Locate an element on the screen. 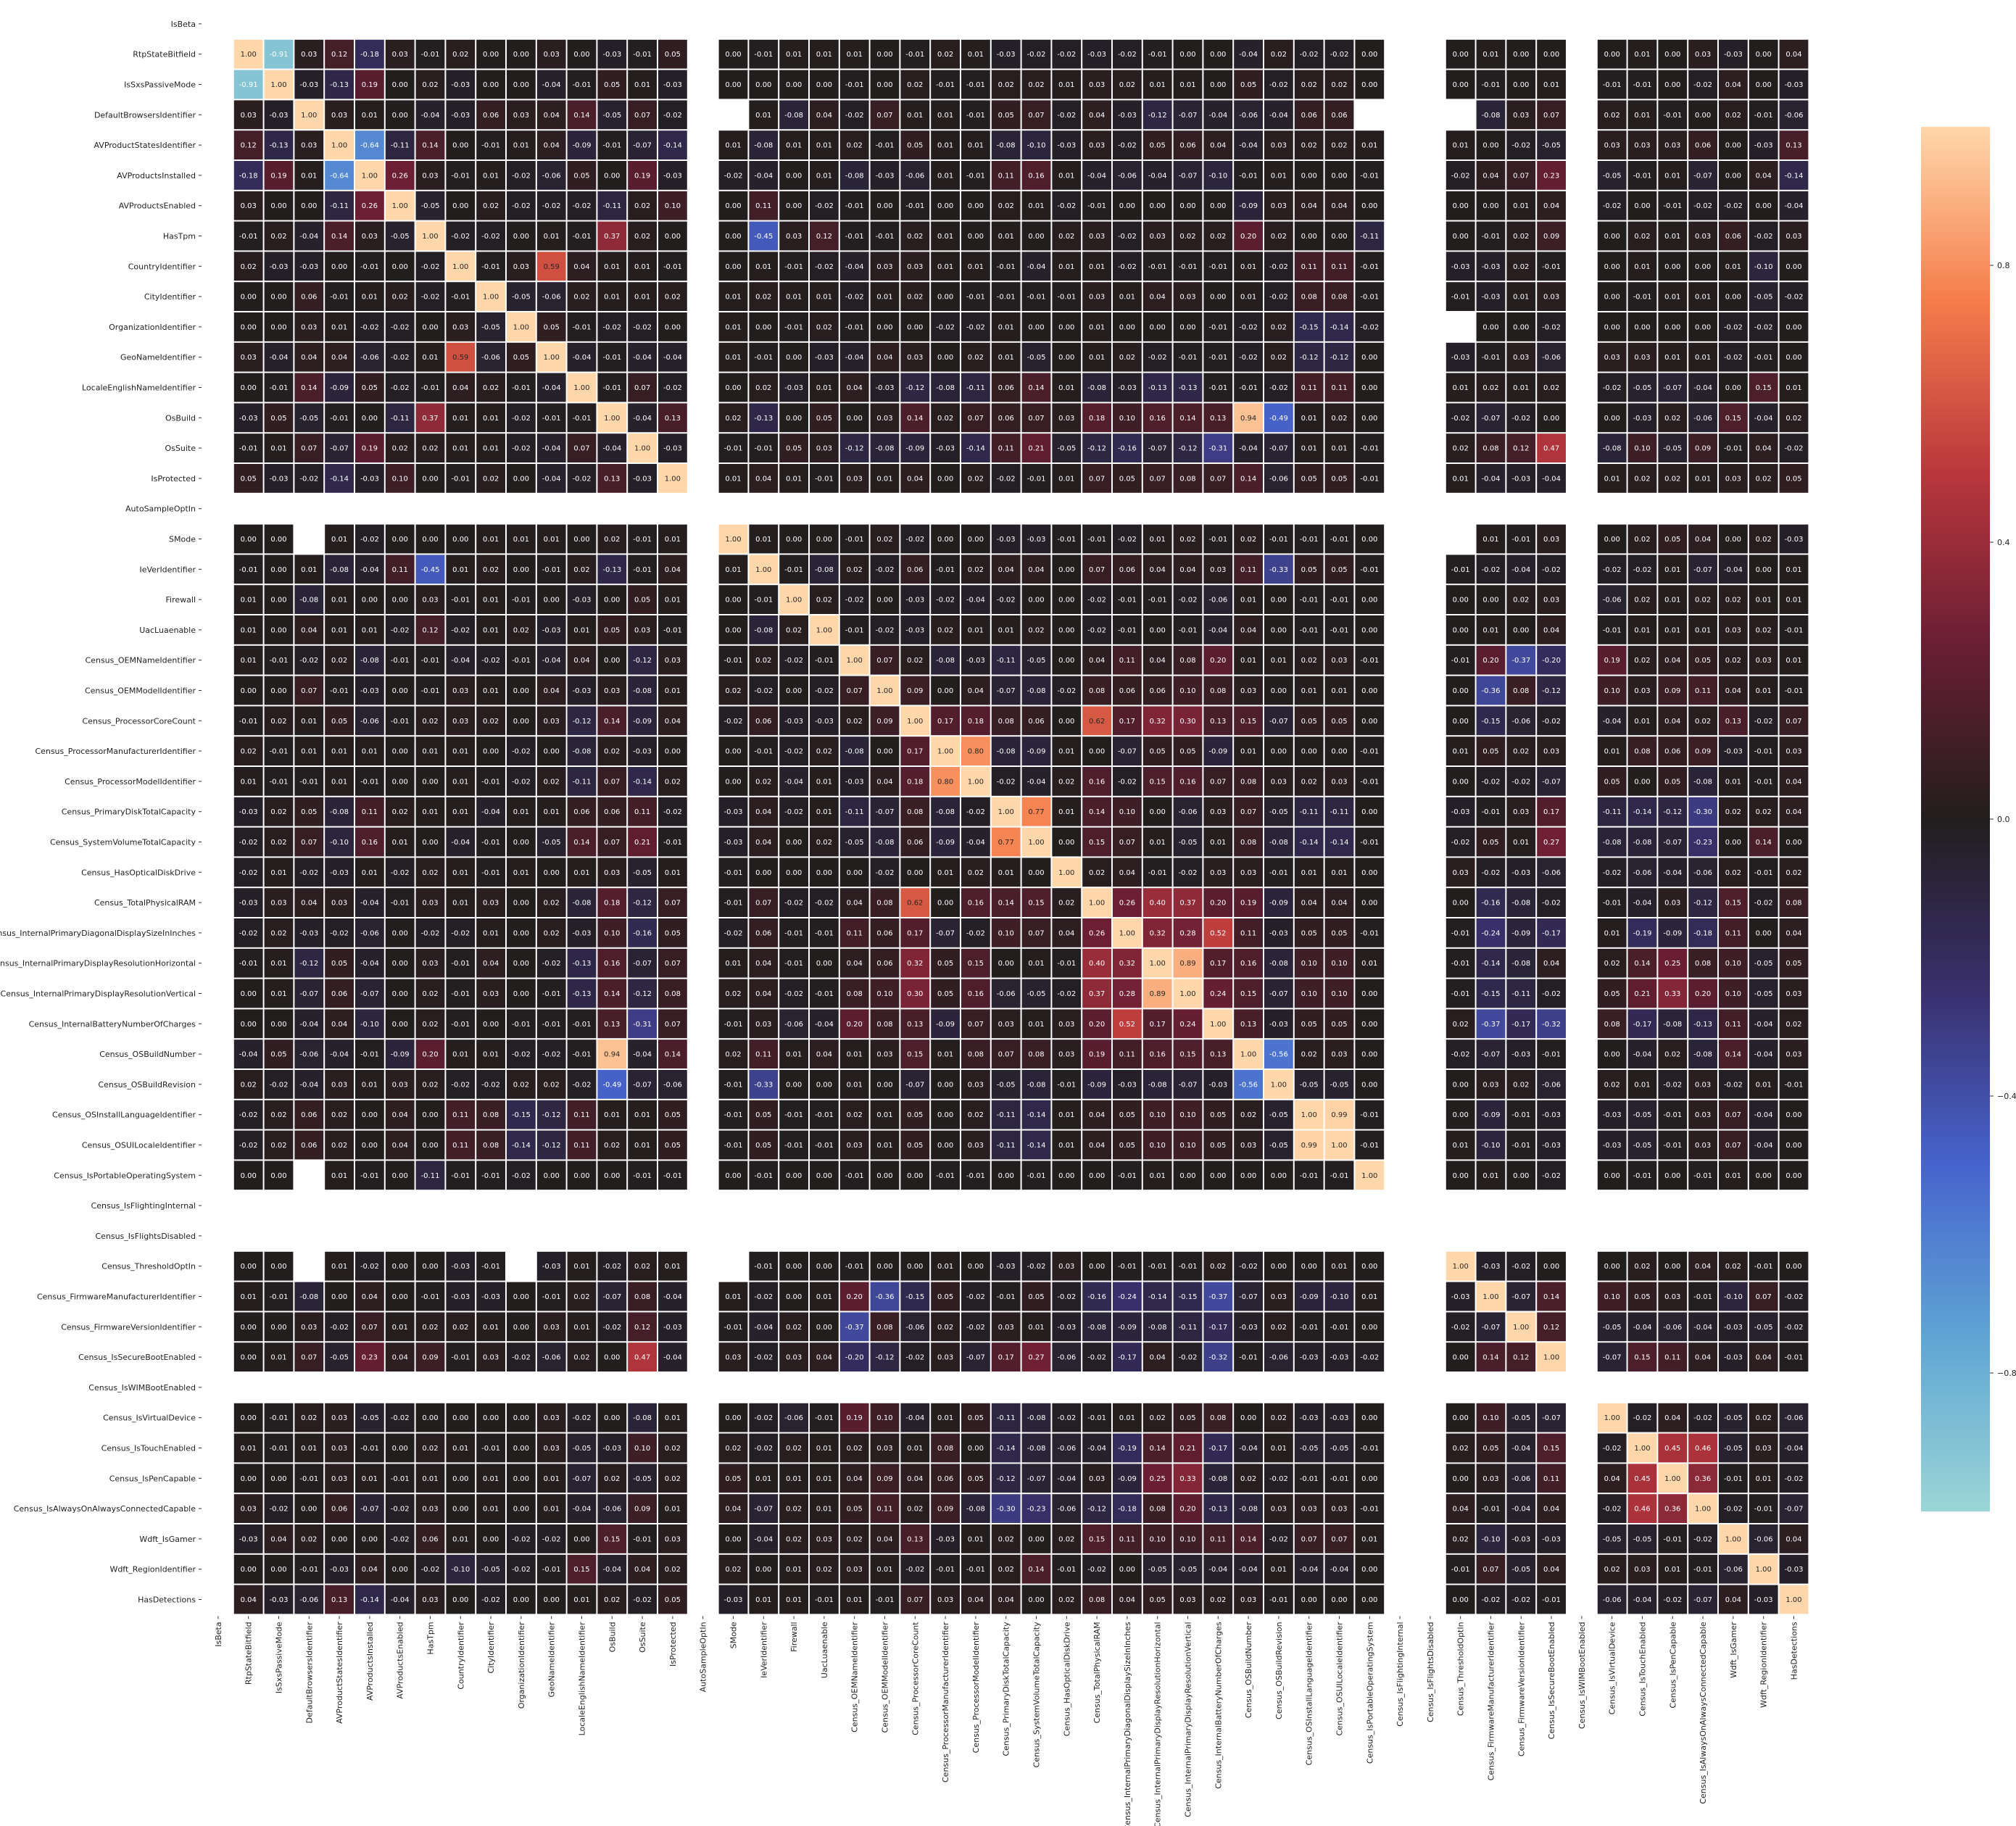 The width and height of the screenshot is (2016, 1826). cell-value-label: -0.06 is located at coordinates (1007, 994).